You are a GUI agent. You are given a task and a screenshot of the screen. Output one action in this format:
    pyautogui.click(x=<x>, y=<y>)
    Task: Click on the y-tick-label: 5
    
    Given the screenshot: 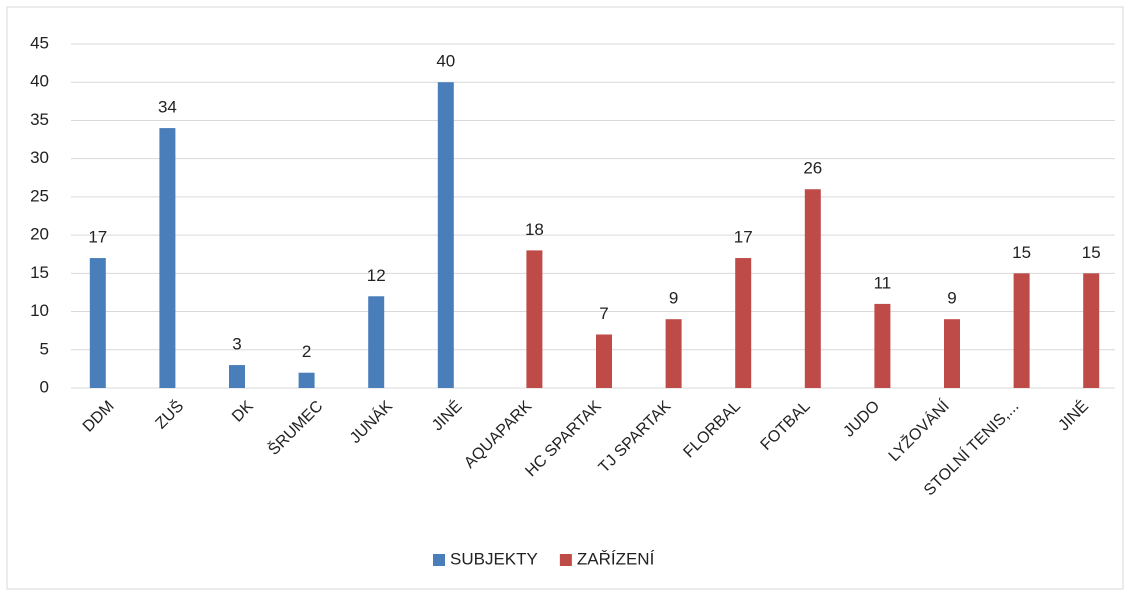 What is the action you would take?
    pyautogui.click(x=44, y=348)
    